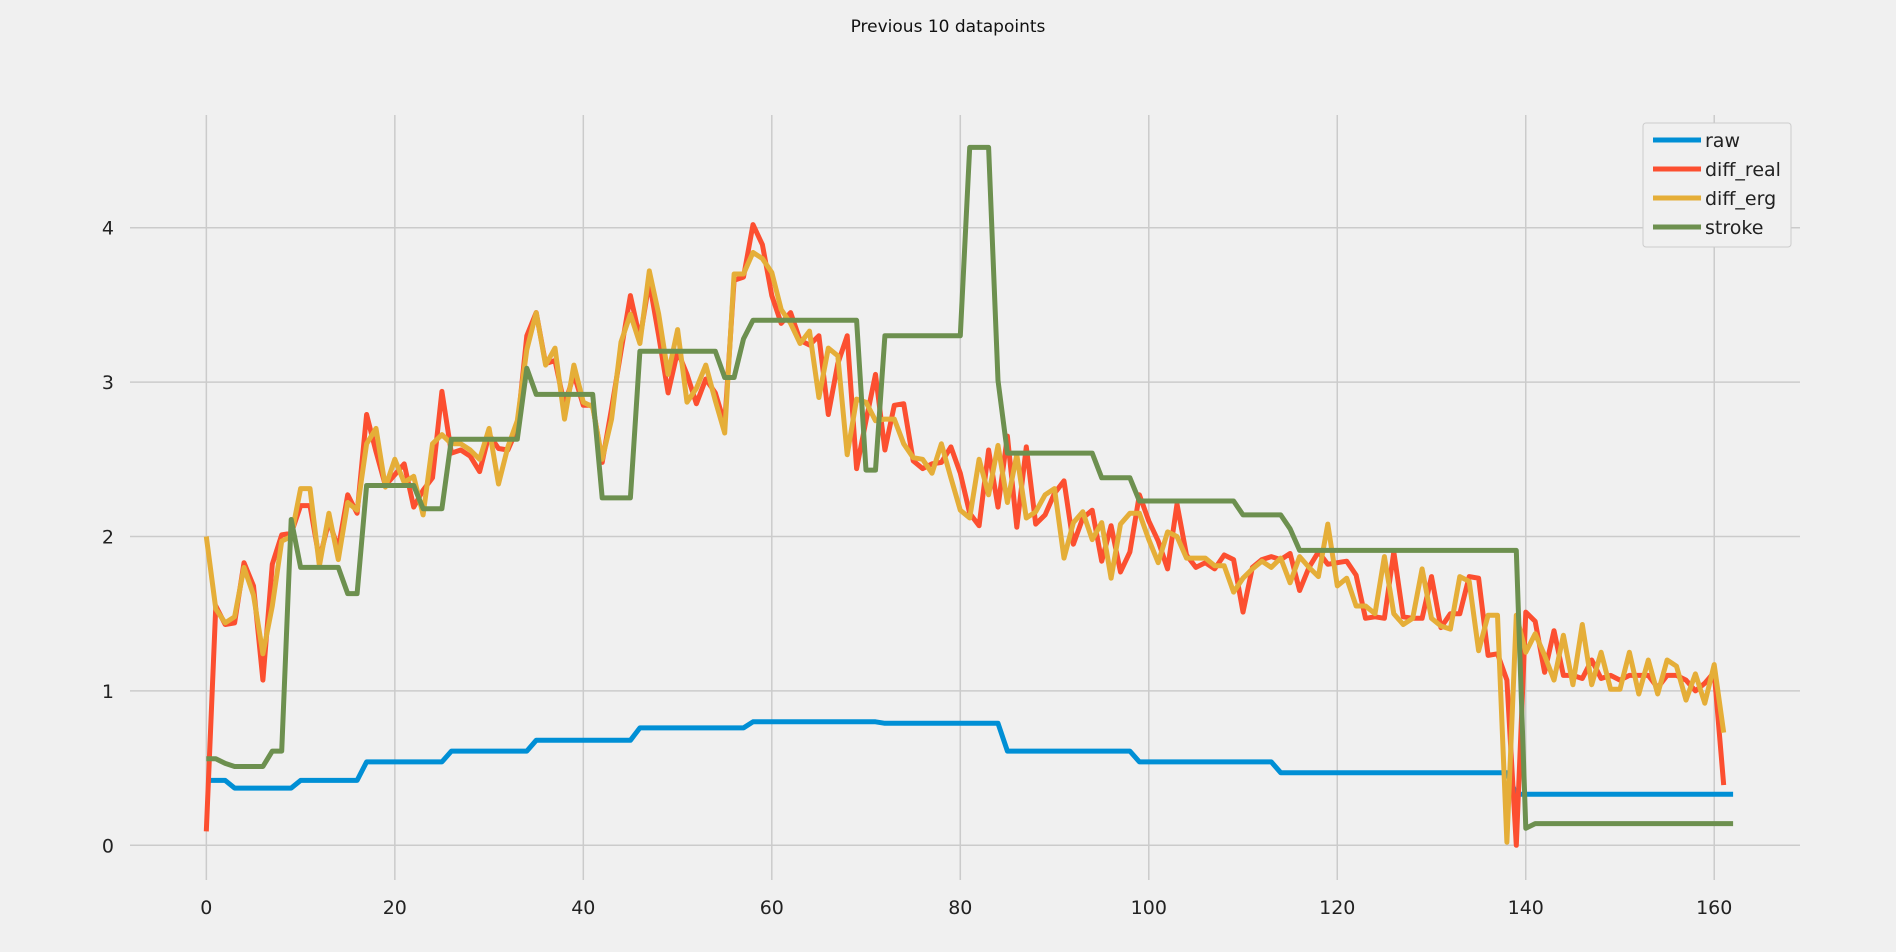 The image size is (1896, 952). Describe the element at coordinates (772, 908) in the screenshot. I see `x-tick-label: 60` at that location.